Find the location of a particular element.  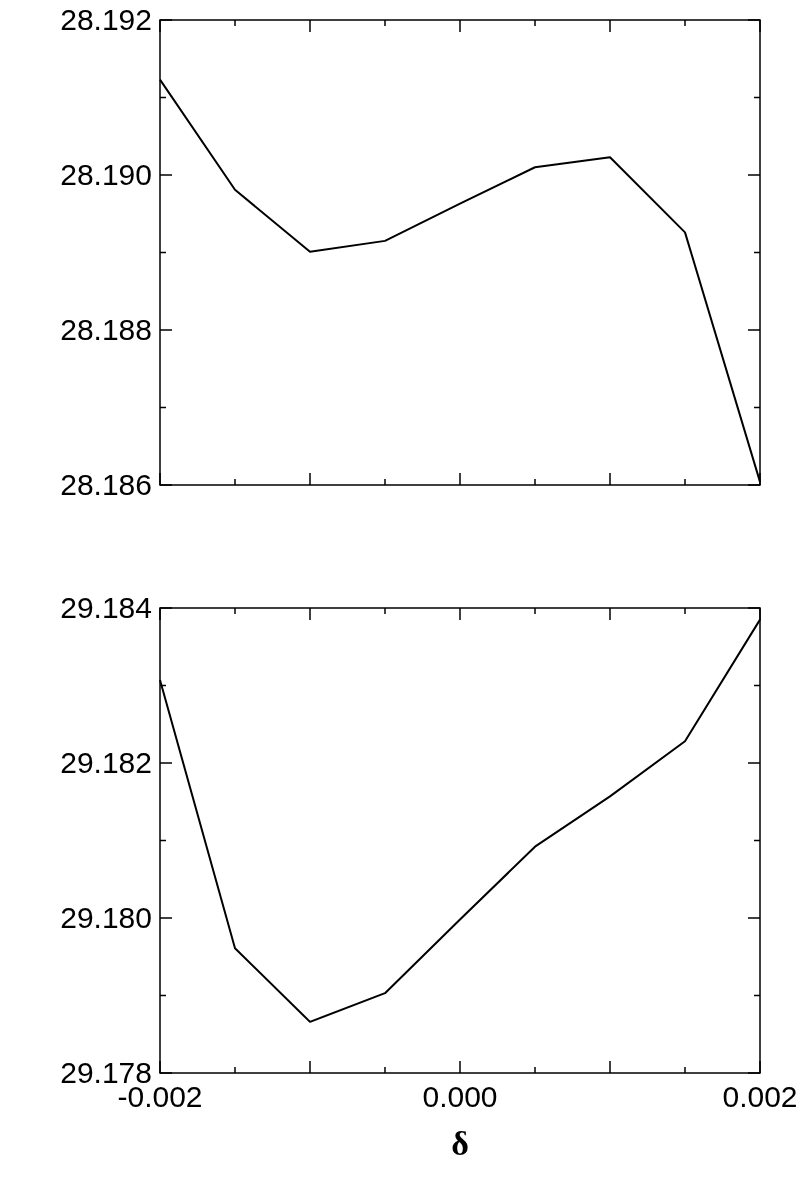

y-tick-label: 28.192 is located at coordinates (106, 19).